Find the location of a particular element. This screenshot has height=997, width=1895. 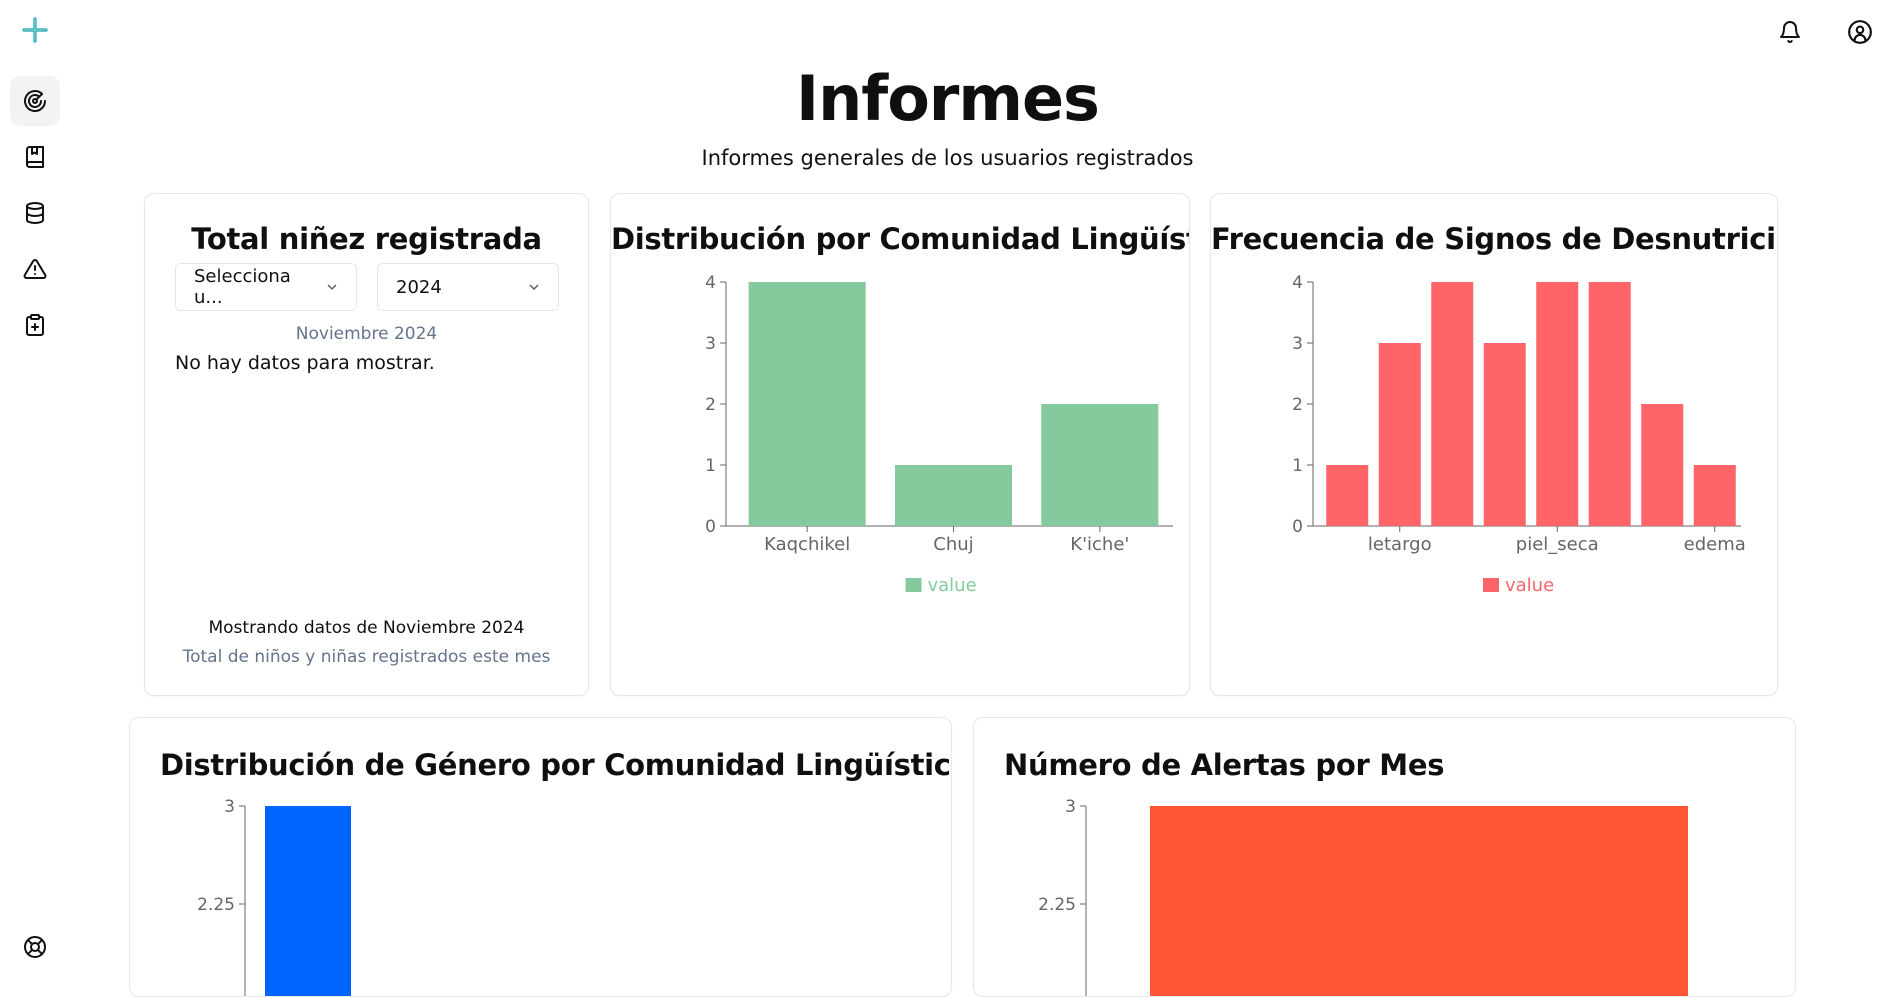

empty-state-text: No hay datos para mostrar. is located at coordinates (305, 363).